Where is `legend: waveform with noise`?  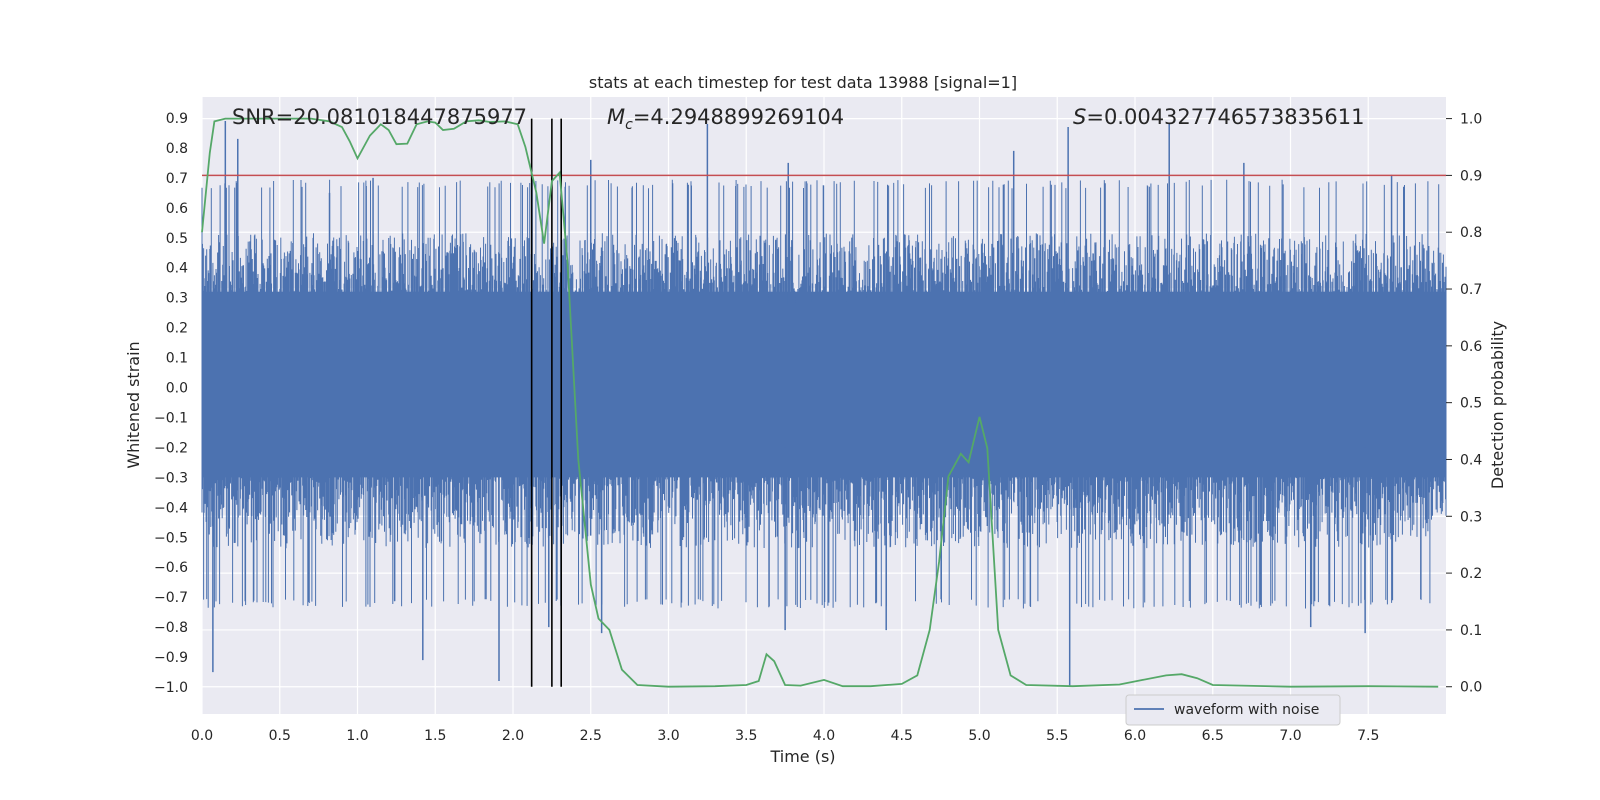 legend: waveform with noise is located at coordinates (1233, 710).